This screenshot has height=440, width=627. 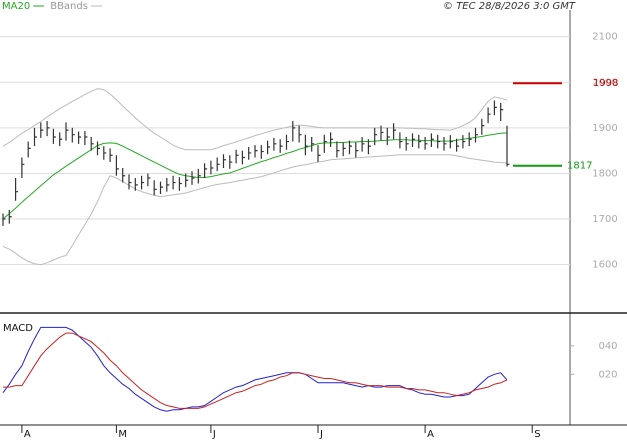 I want to click on y-tick-label: 2000, so click(x=604, y=82).